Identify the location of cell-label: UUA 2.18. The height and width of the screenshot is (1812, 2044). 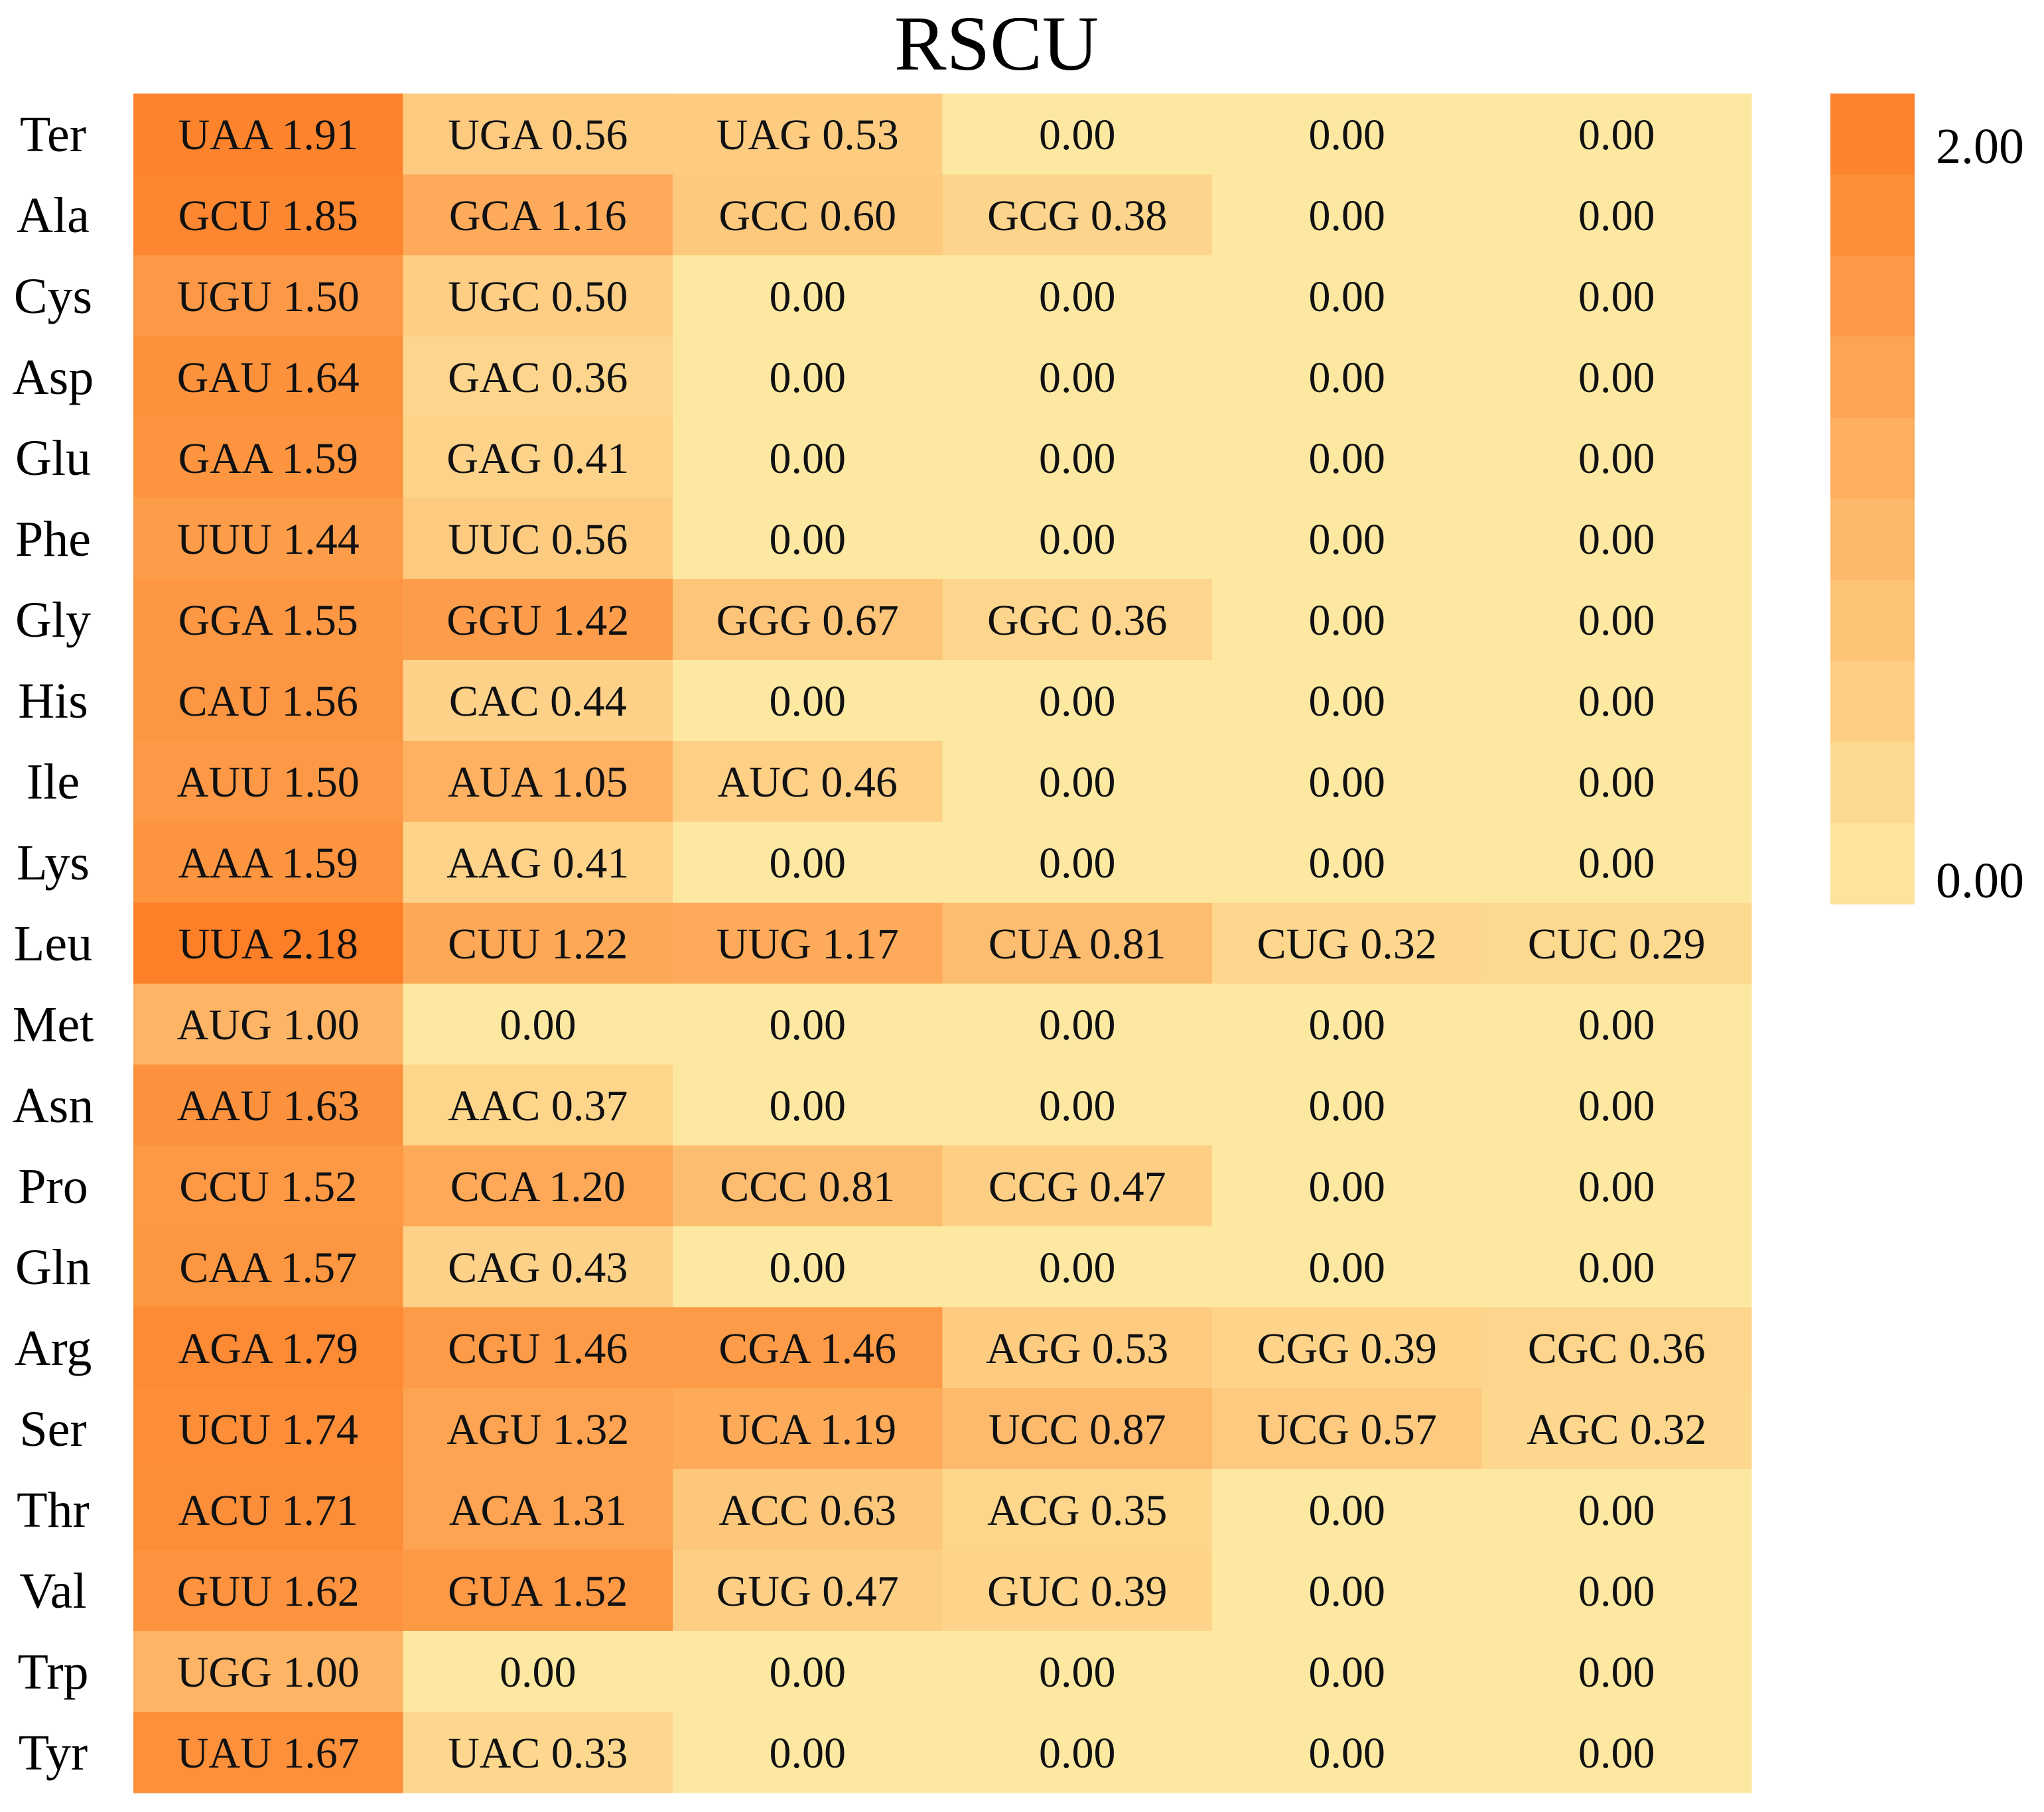
(268, 944).